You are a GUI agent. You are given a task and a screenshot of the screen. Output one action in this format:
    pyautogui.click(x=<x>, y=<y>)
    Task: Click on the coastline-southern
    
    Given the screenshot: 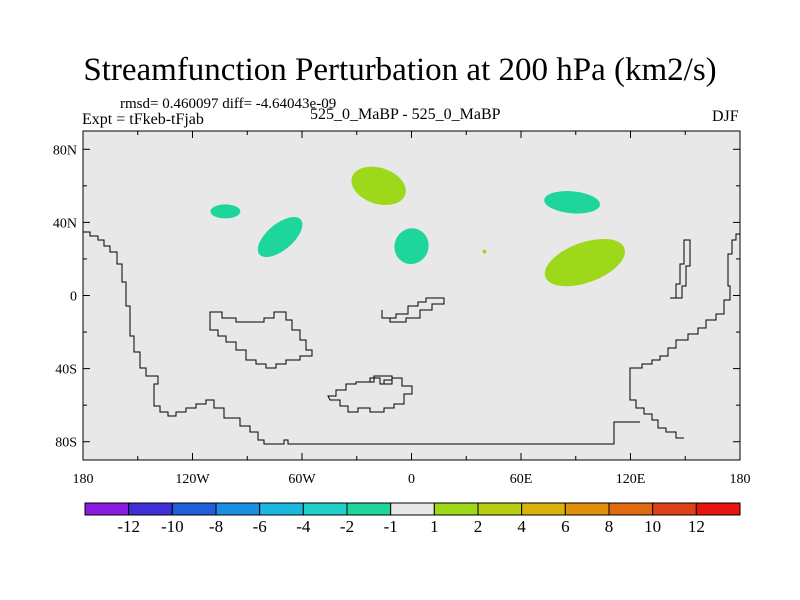 What is the action you would take?
    pyautogui.click(x=370, y=395)
    